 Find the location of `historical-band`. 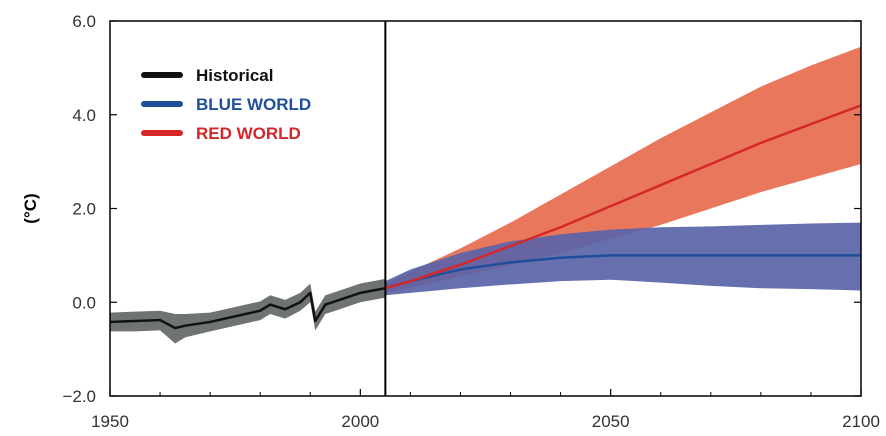

historical-band is located at coordinates (248, 311).